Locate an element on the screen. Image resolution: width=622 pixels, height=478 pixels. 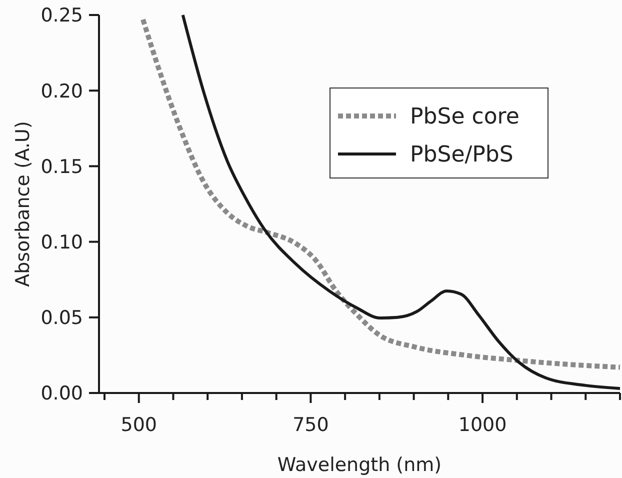
y-tick-label: 0.25 is located at coordinates (61, 15).